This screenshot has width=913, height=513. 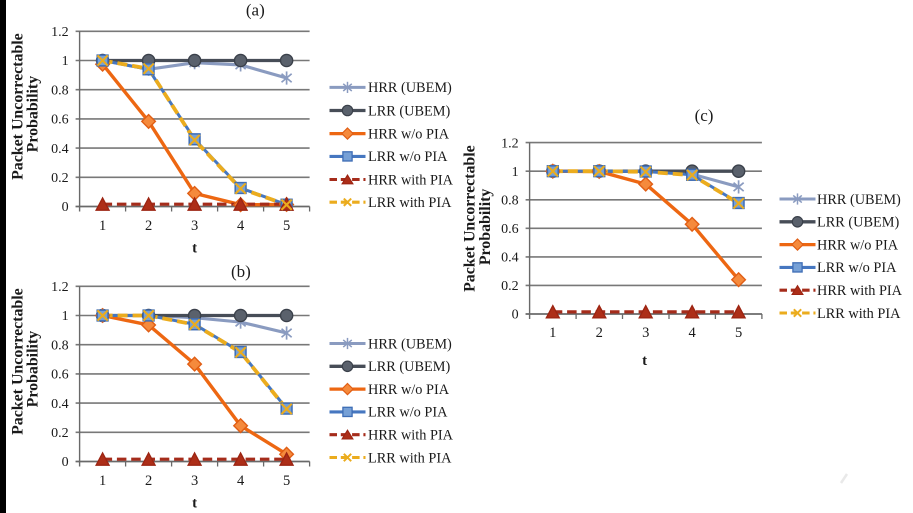 I want to click on svg-text: (c), so click(x=704, y=115).